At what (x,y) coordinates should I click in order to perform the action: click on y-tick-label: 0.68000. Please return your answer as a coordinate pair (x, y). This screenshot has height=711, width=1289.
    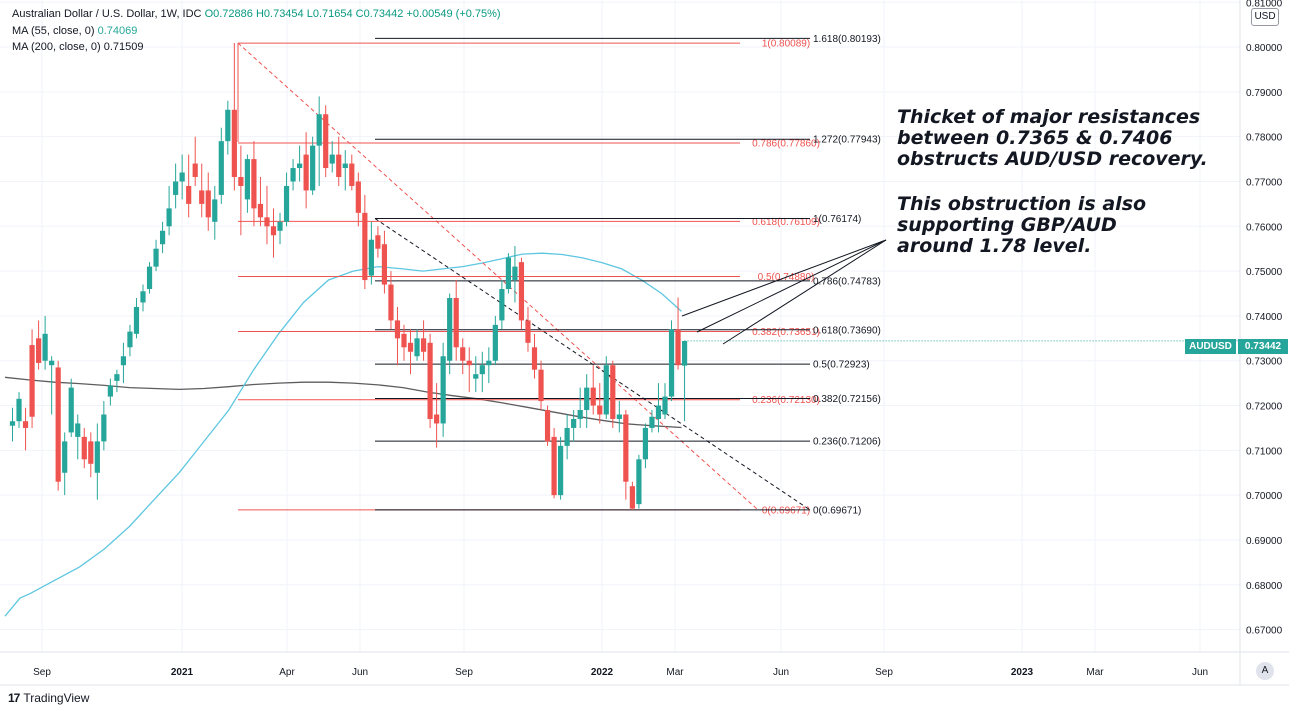
    Looking at the image, I should click on (1264, 586).